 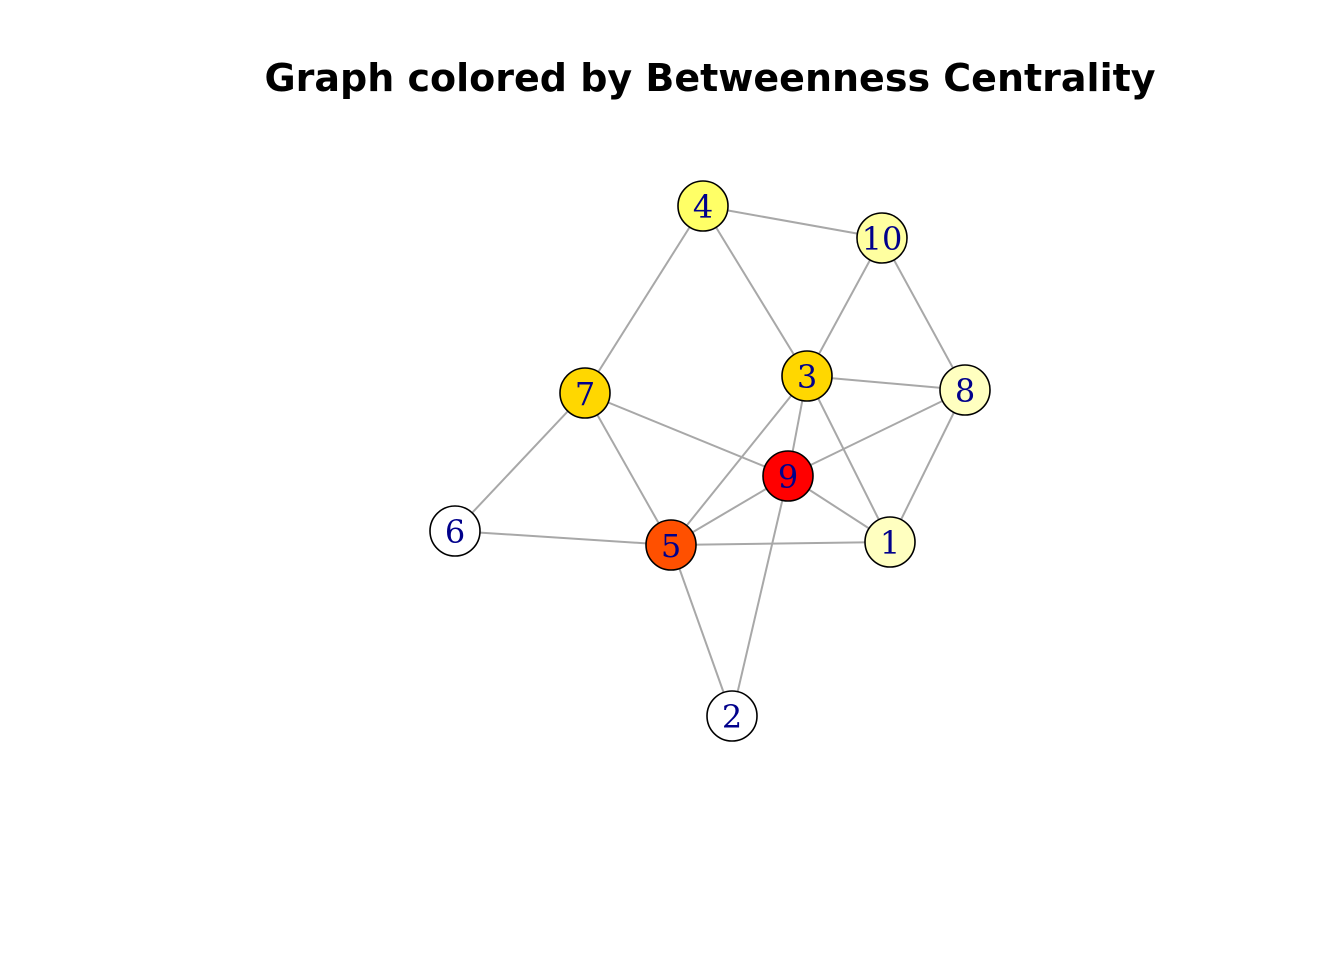 I want to click on node-3: 3, so click(x=807, y=376).